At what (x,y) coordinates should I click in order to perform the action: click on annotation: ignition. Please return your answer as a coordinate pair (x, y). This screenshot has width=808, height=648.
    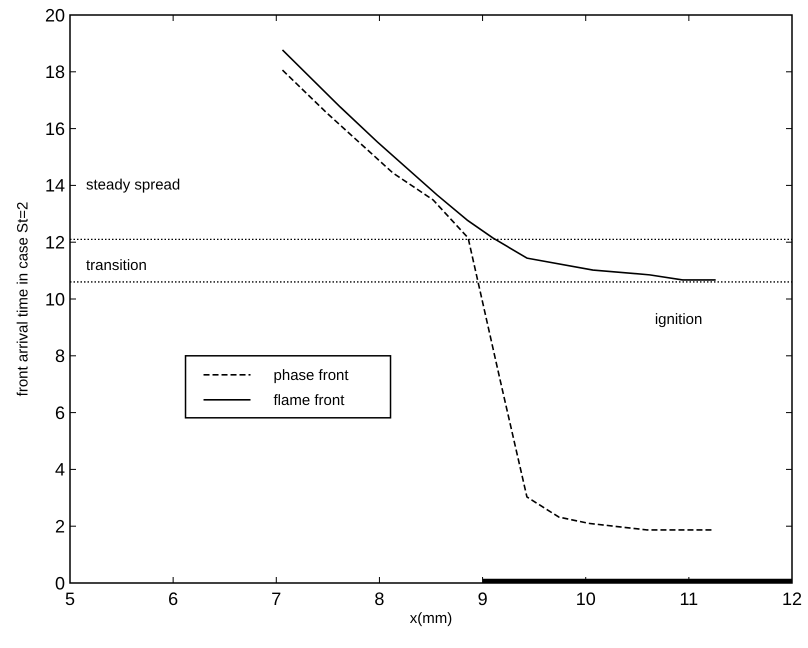
    Looking at the image, I should click on (678, 319).